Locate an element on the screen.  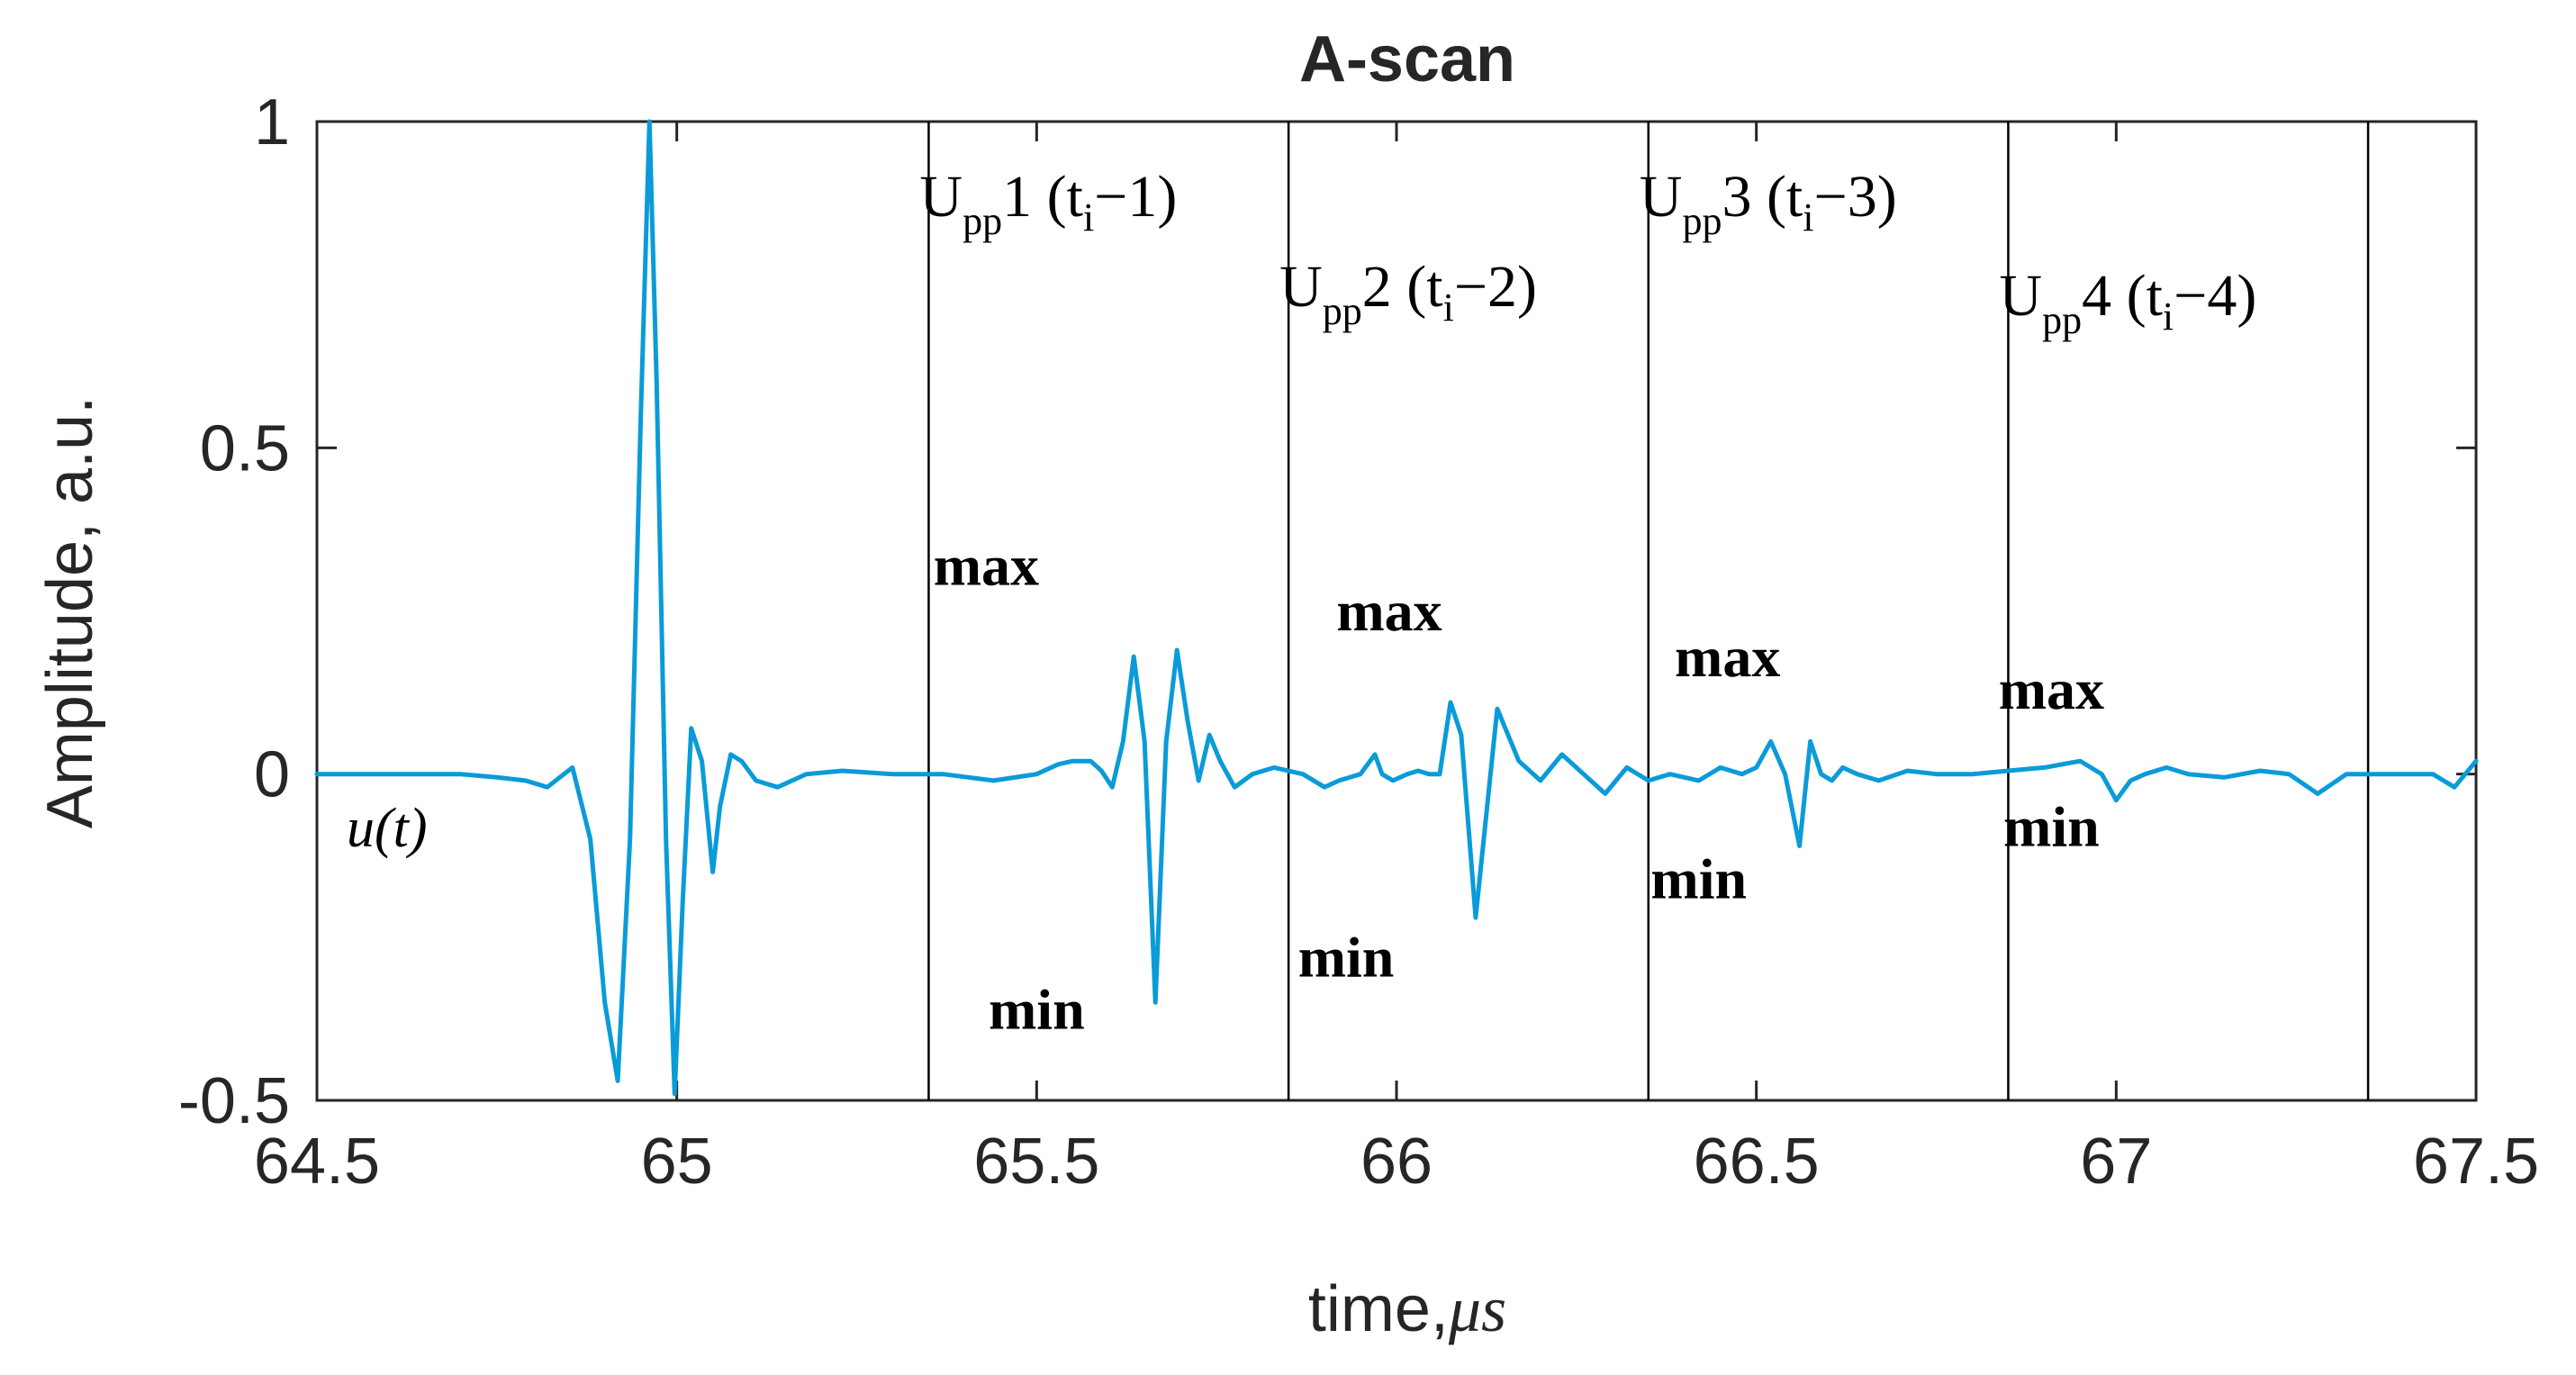
y-tick-label: -0.5 is located at coordinates (234, 1101).